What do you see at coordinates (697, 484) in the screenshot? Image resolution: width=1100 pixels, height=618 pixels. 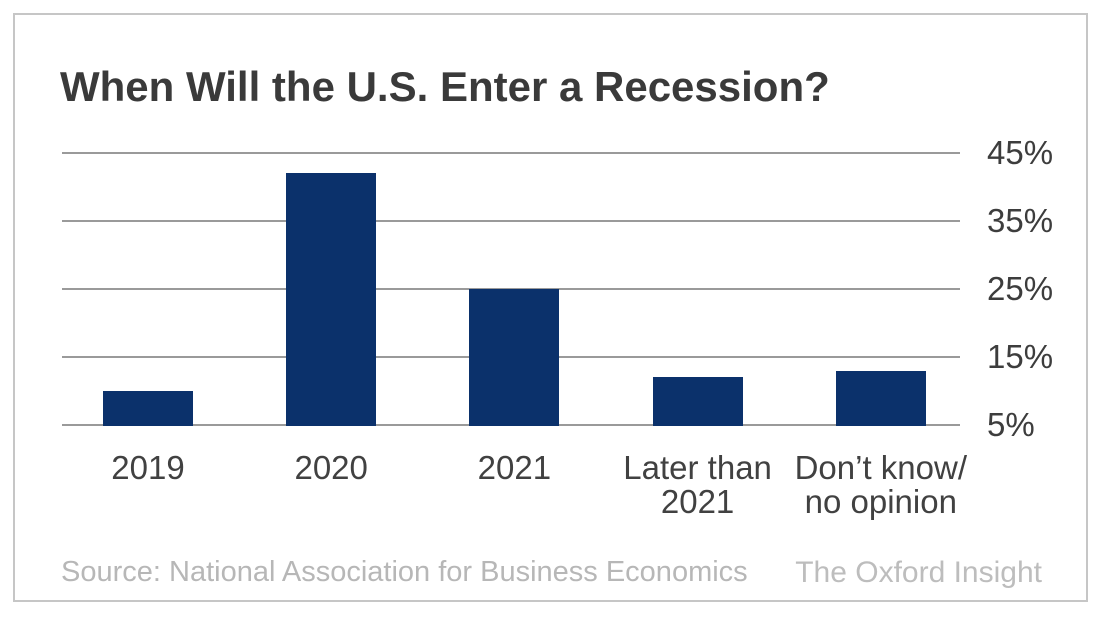 I see `x-axis-category-label-later-than-2021: Later than 2021` at bounding box center [697, 484].